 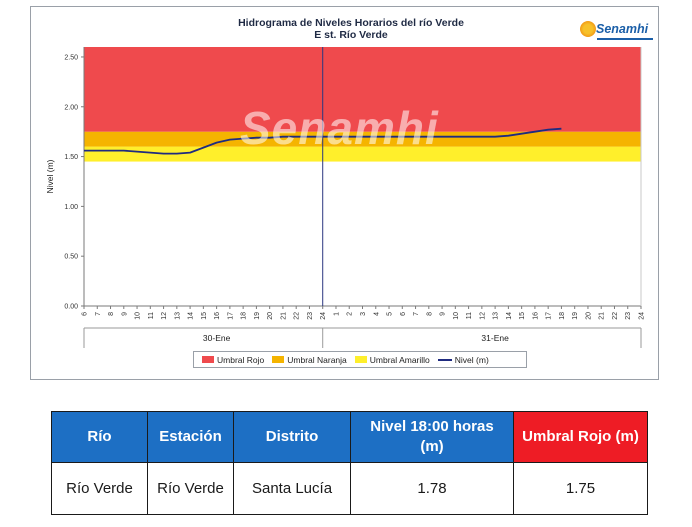 I want to click on legend-swatch-rojo, so click(x=208, y=359).